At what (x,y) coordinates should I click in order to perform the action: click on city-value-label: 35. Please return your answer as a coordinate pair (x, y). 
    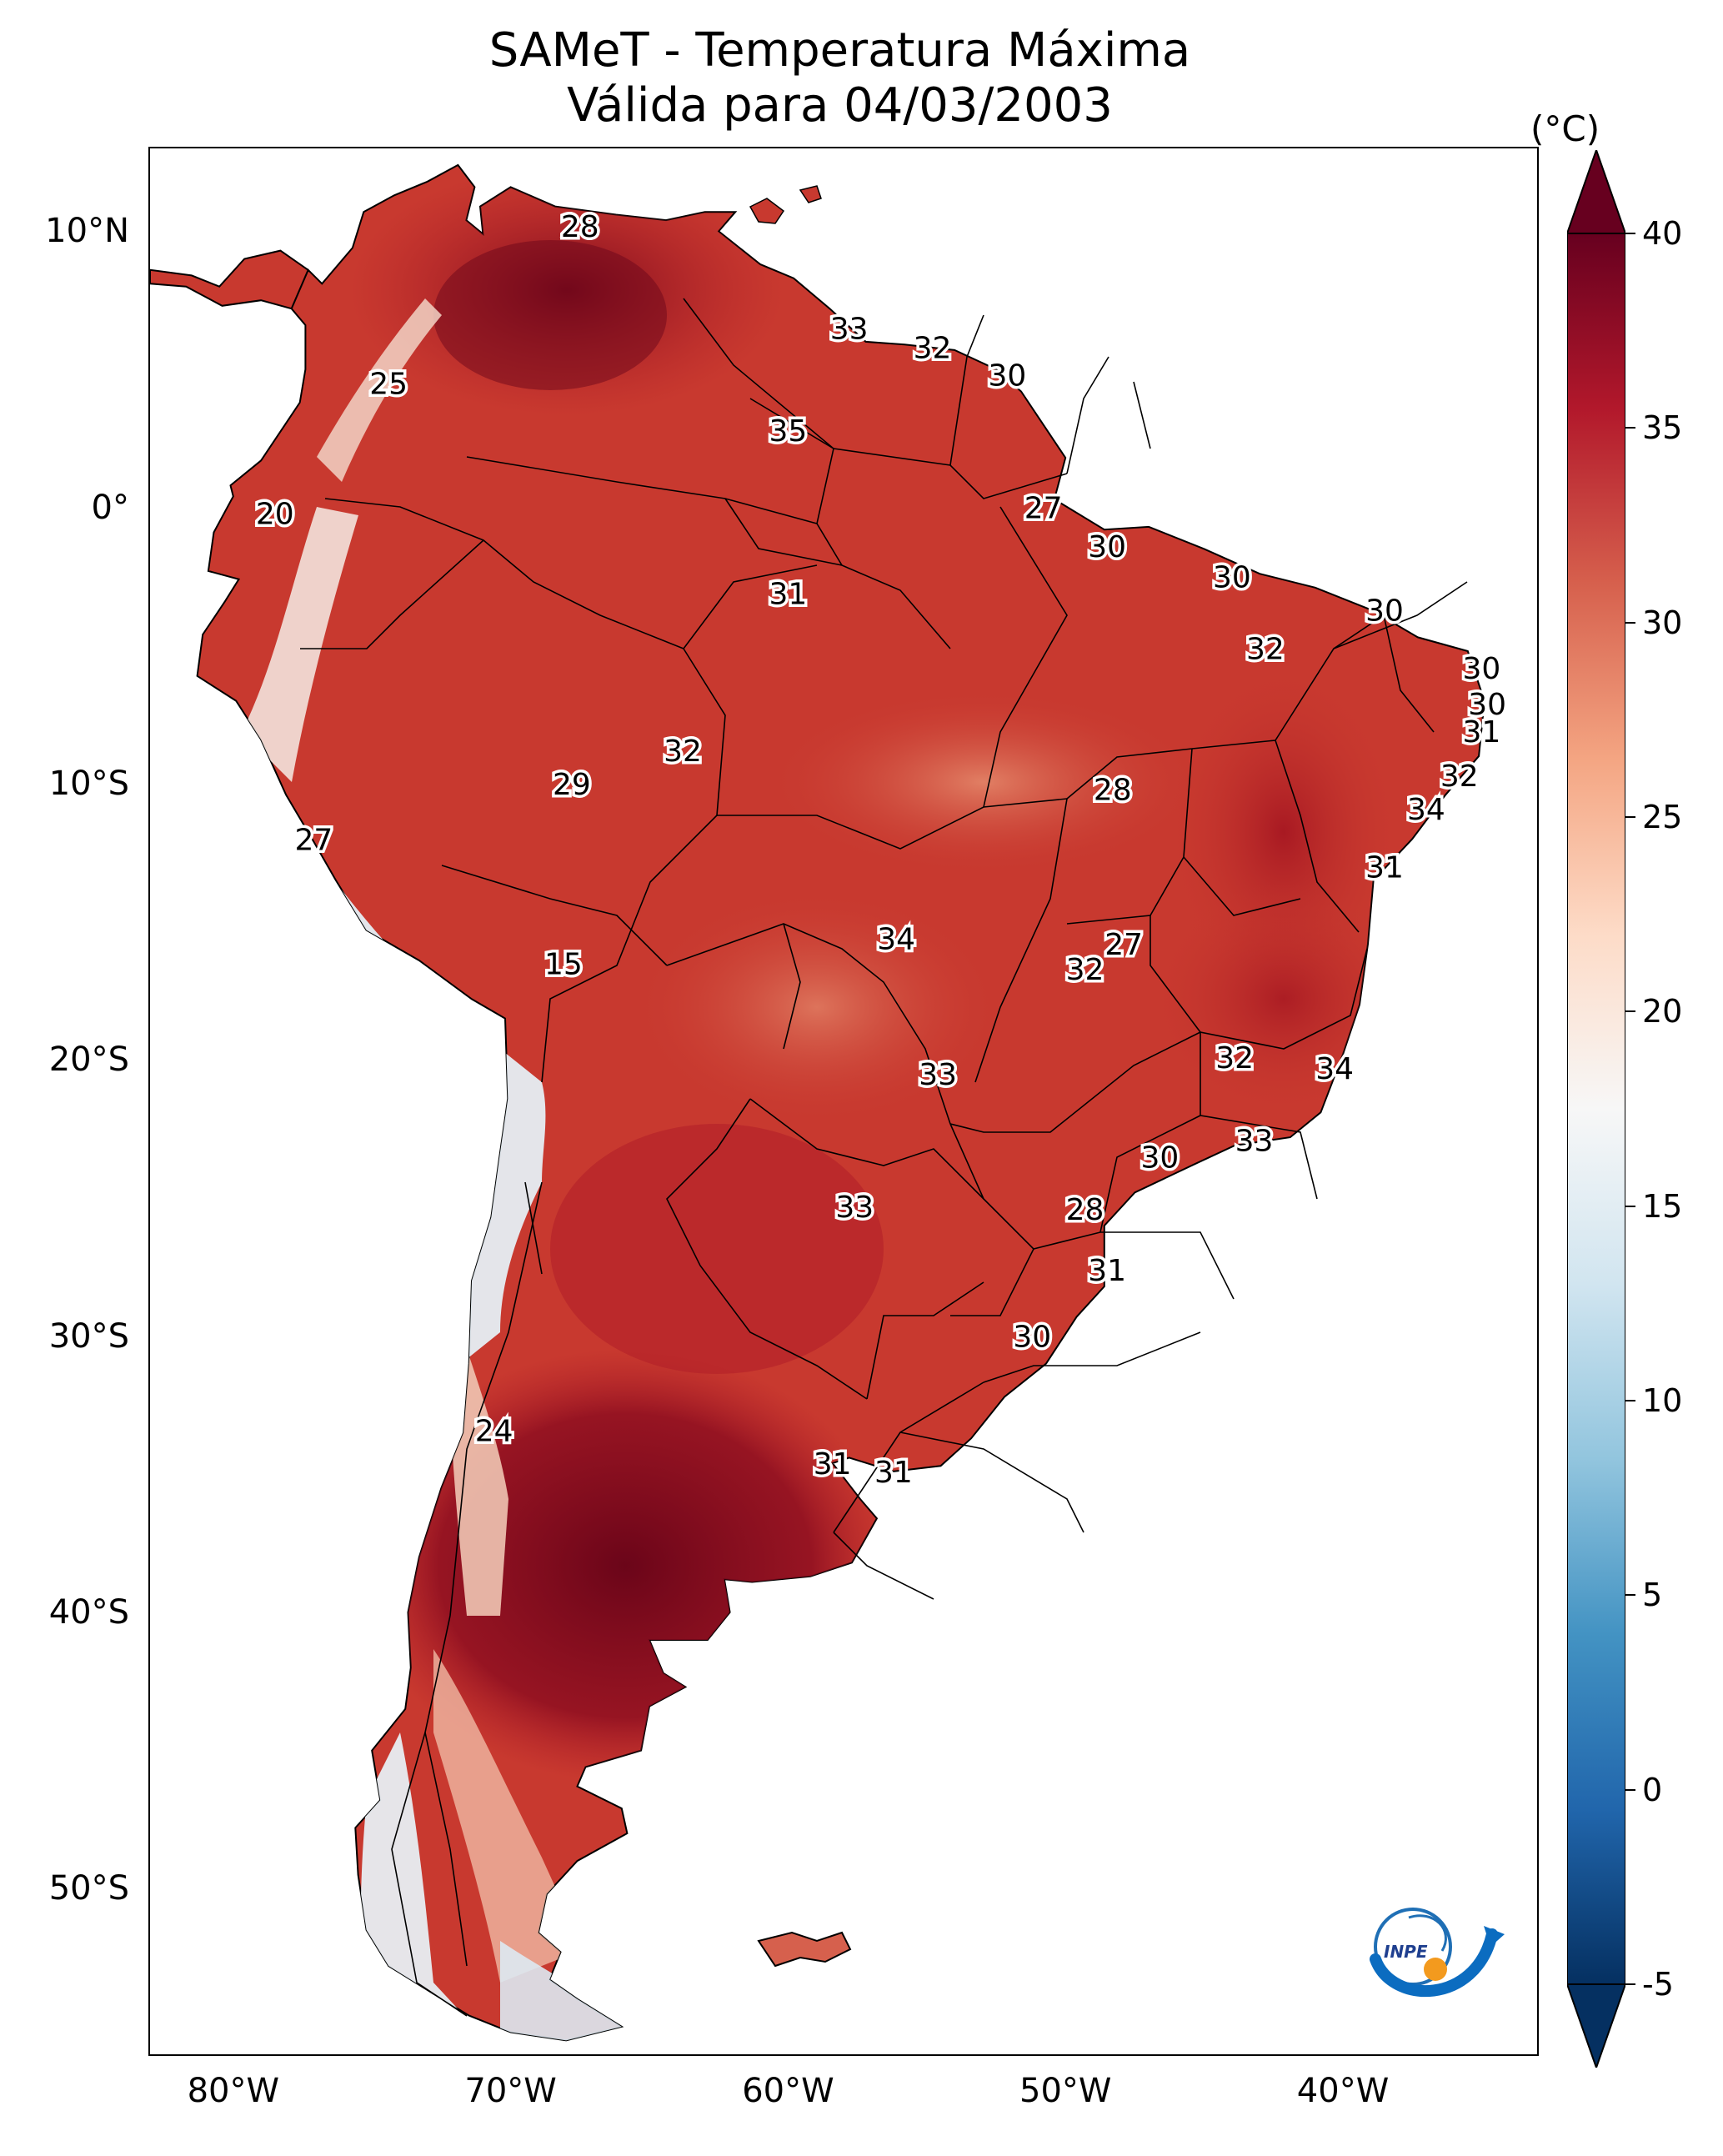
    Looking at the image, I should click on (788, 432).